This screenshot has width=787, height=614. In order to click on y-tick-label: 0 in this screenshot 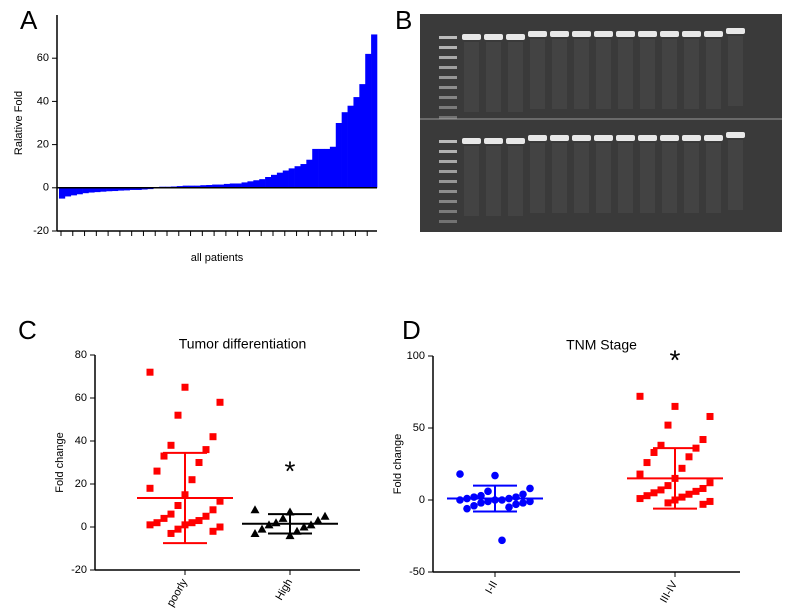, I will do `click(422, 500)`.